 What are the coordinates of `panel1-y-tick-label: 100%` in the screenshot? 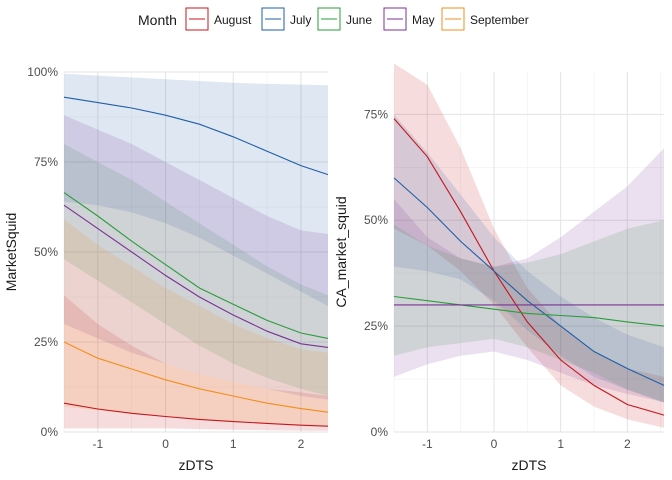 It's located at (42, 72).